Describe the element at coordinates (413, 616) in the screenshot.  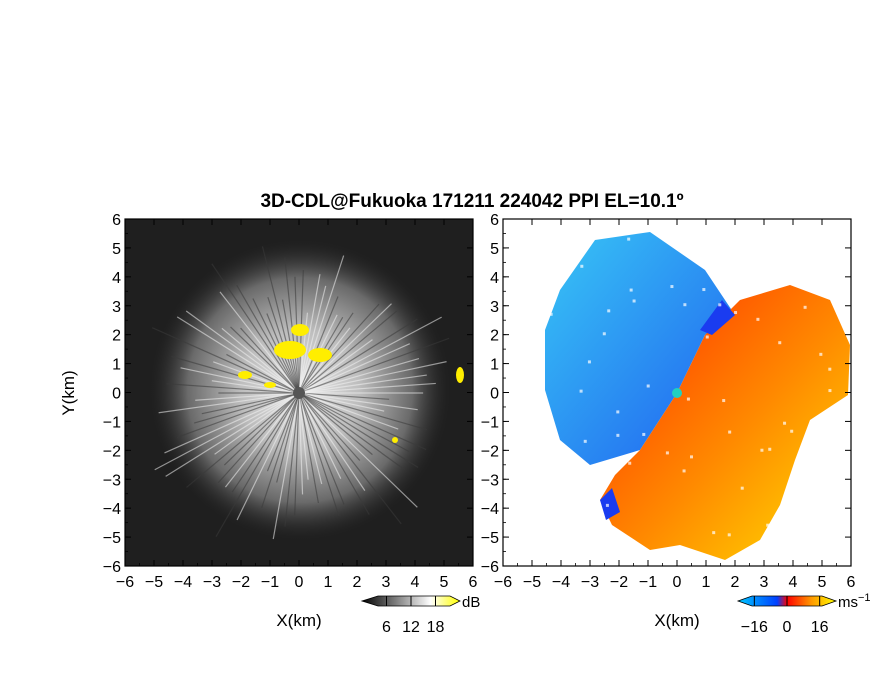
I see `colorbar-left-ticks: 6 12 18` at that location.